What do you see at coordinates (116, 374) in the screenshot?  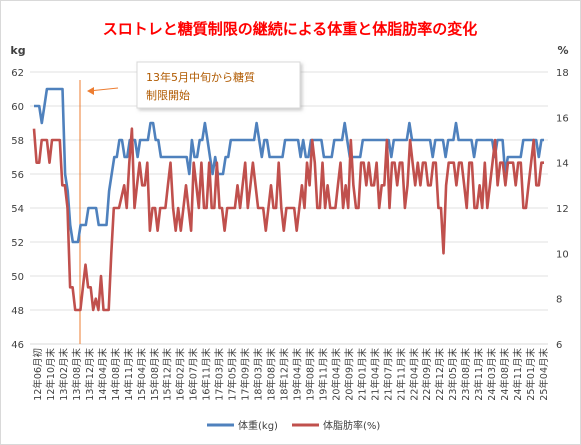 I see `x-tick-label: 14年08月末` at bounding box center [116, 374].